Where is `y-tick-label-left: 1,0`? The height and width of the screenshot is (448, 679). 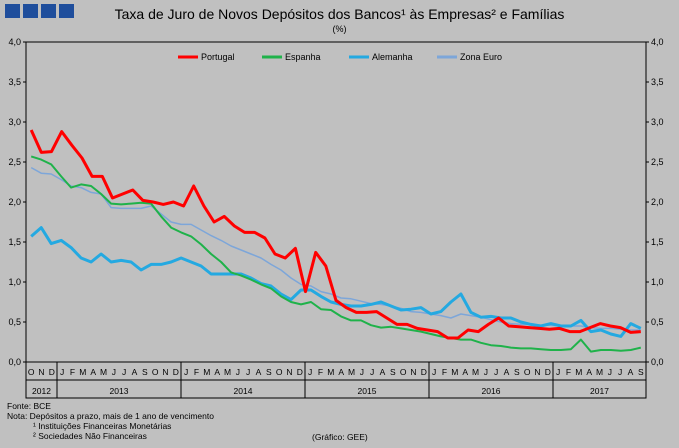 y-tick-label-left: 1,0 is located at coordinates (14, 282).